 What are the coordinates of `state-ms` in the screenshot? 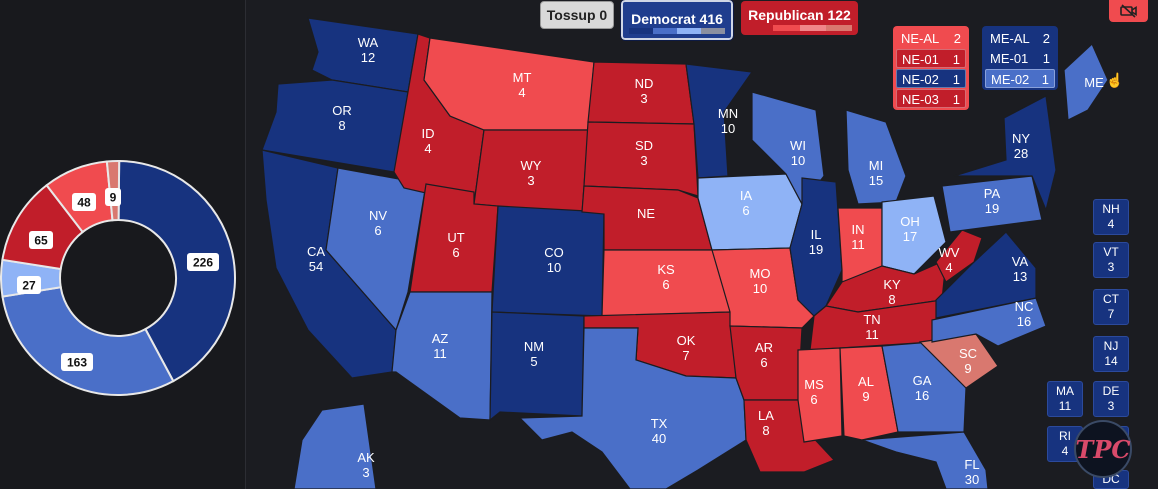 It's located at (820, 395).